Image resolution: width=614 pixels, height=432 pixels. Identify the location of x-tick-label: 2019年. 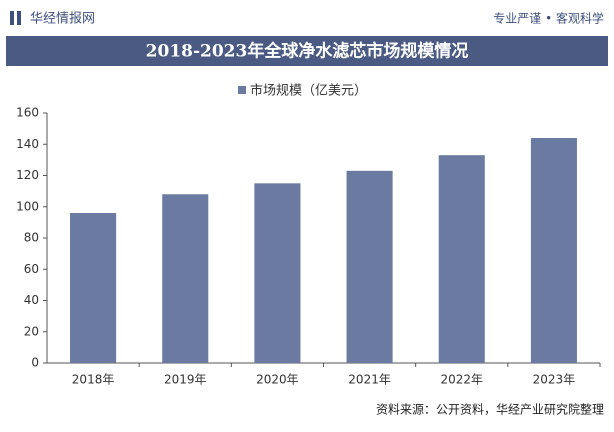
(185, 380).